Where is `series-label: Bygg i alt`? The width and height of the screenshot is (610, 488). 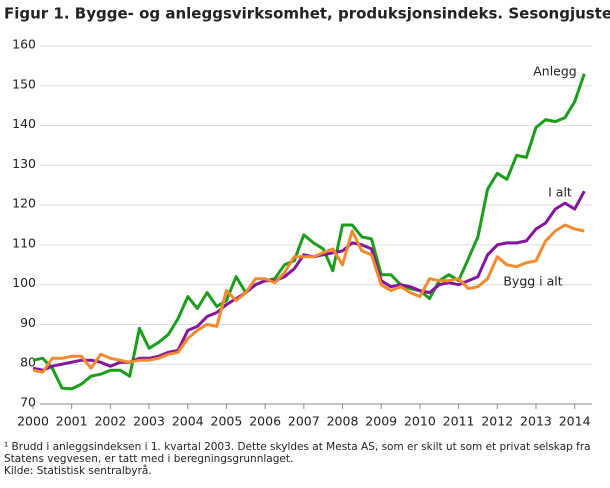
series-label: Bygg i alt is located at coordinates (532, 281).